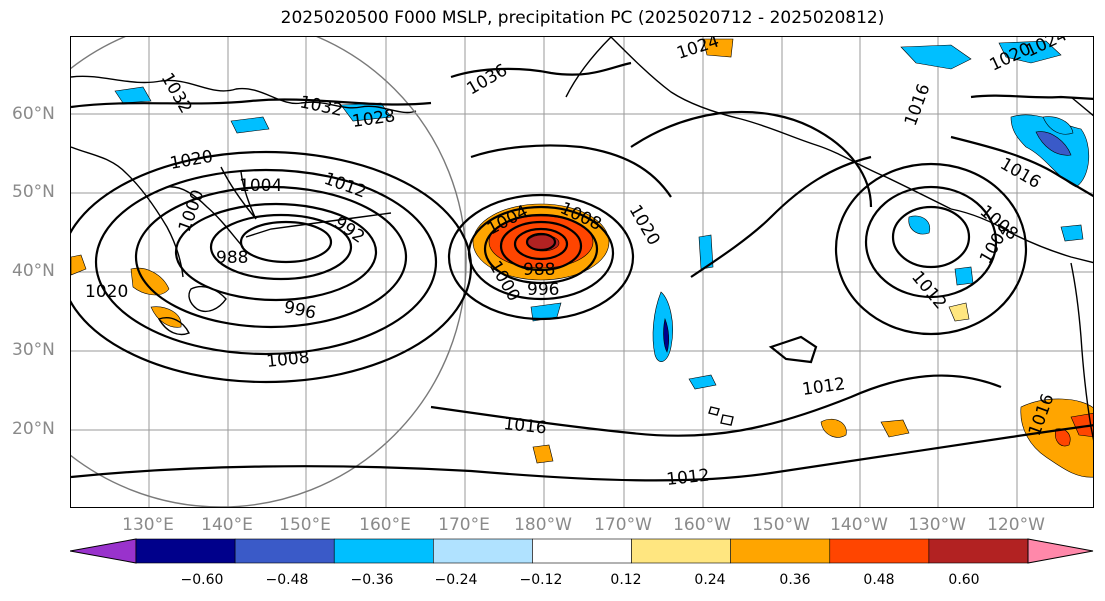 The image size is (1105, 601). Describe the element at coordinates (33, 114) in the screenshot. I see `lat-label-60n: 60°N` at that location.